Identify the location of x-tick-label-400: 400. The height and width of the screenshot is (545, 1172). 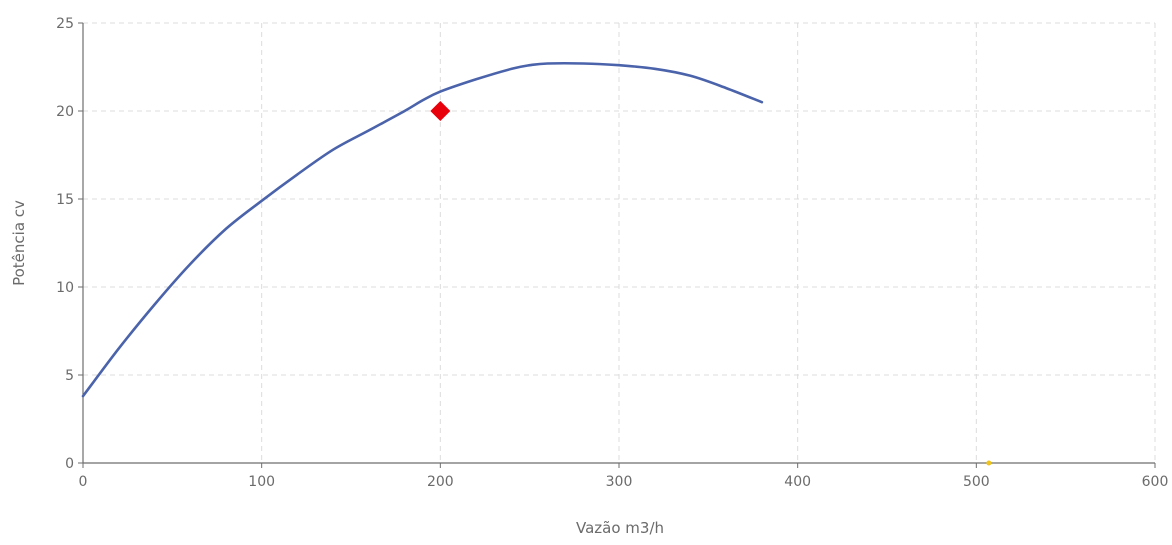
(797, 482).